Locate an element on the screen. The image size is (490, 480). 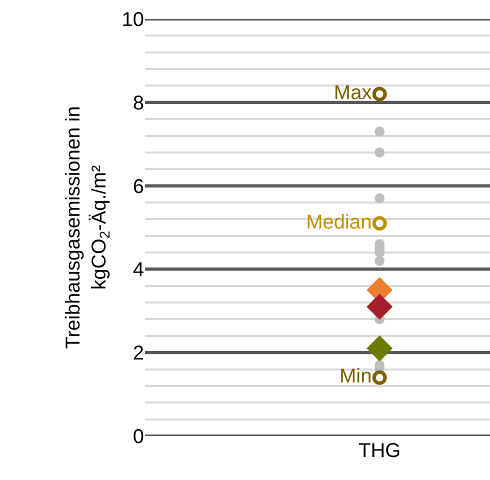
y-tick-label: 0 is located at coordinates (138, 437).